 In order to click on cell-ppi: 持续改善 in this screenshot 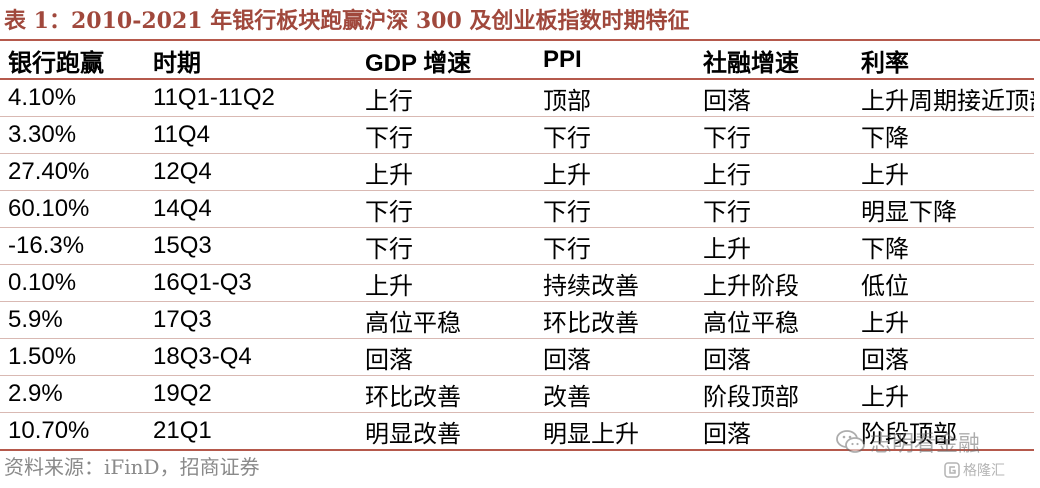, I will do `click(615, 283)`.